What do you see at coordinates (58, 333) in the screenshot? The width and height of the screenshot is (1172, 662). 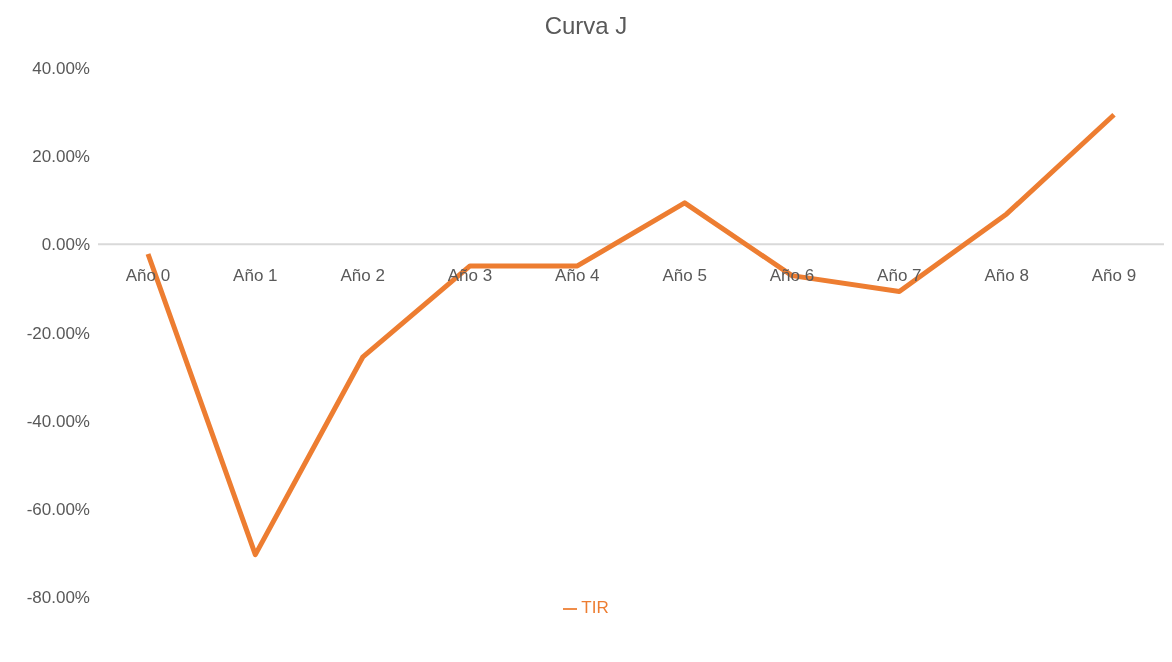 I see `y-tick-label: -20.00%` at bounding box center [58, 333].